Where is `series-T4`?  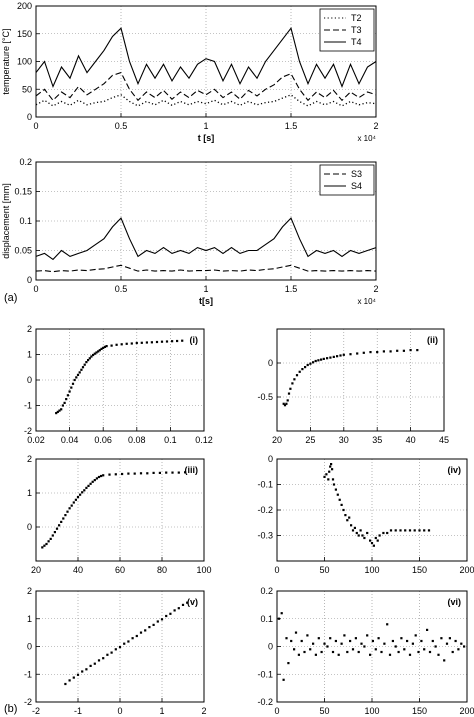 series-T4 is located at coordinates (206, 57).